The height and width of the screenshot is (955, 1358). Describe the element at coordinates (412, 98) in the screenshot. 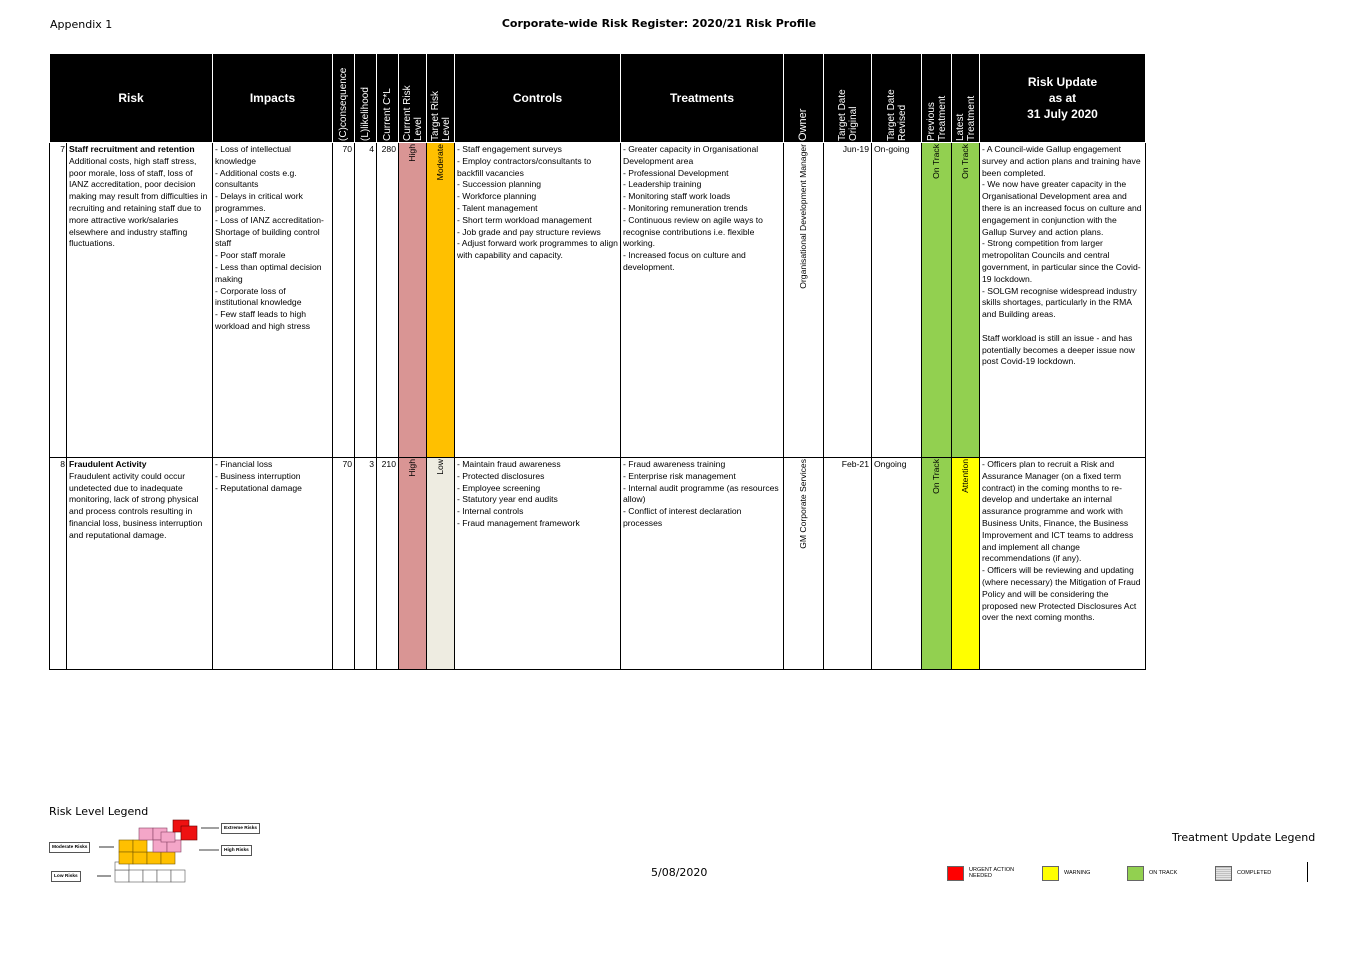

I see `col-current-risk-level: Current Risk Level` at that location.